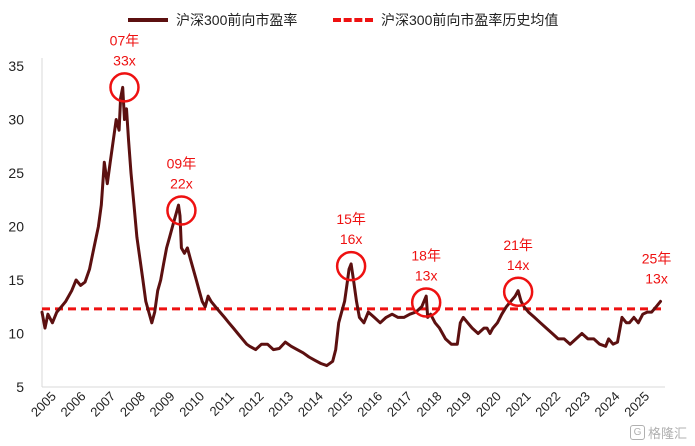 The width and height of the screenshot is (695, 446). Describe the element at coordinates (148, 20) in the screenshot. I see `legend-swatch-solid` at that location.